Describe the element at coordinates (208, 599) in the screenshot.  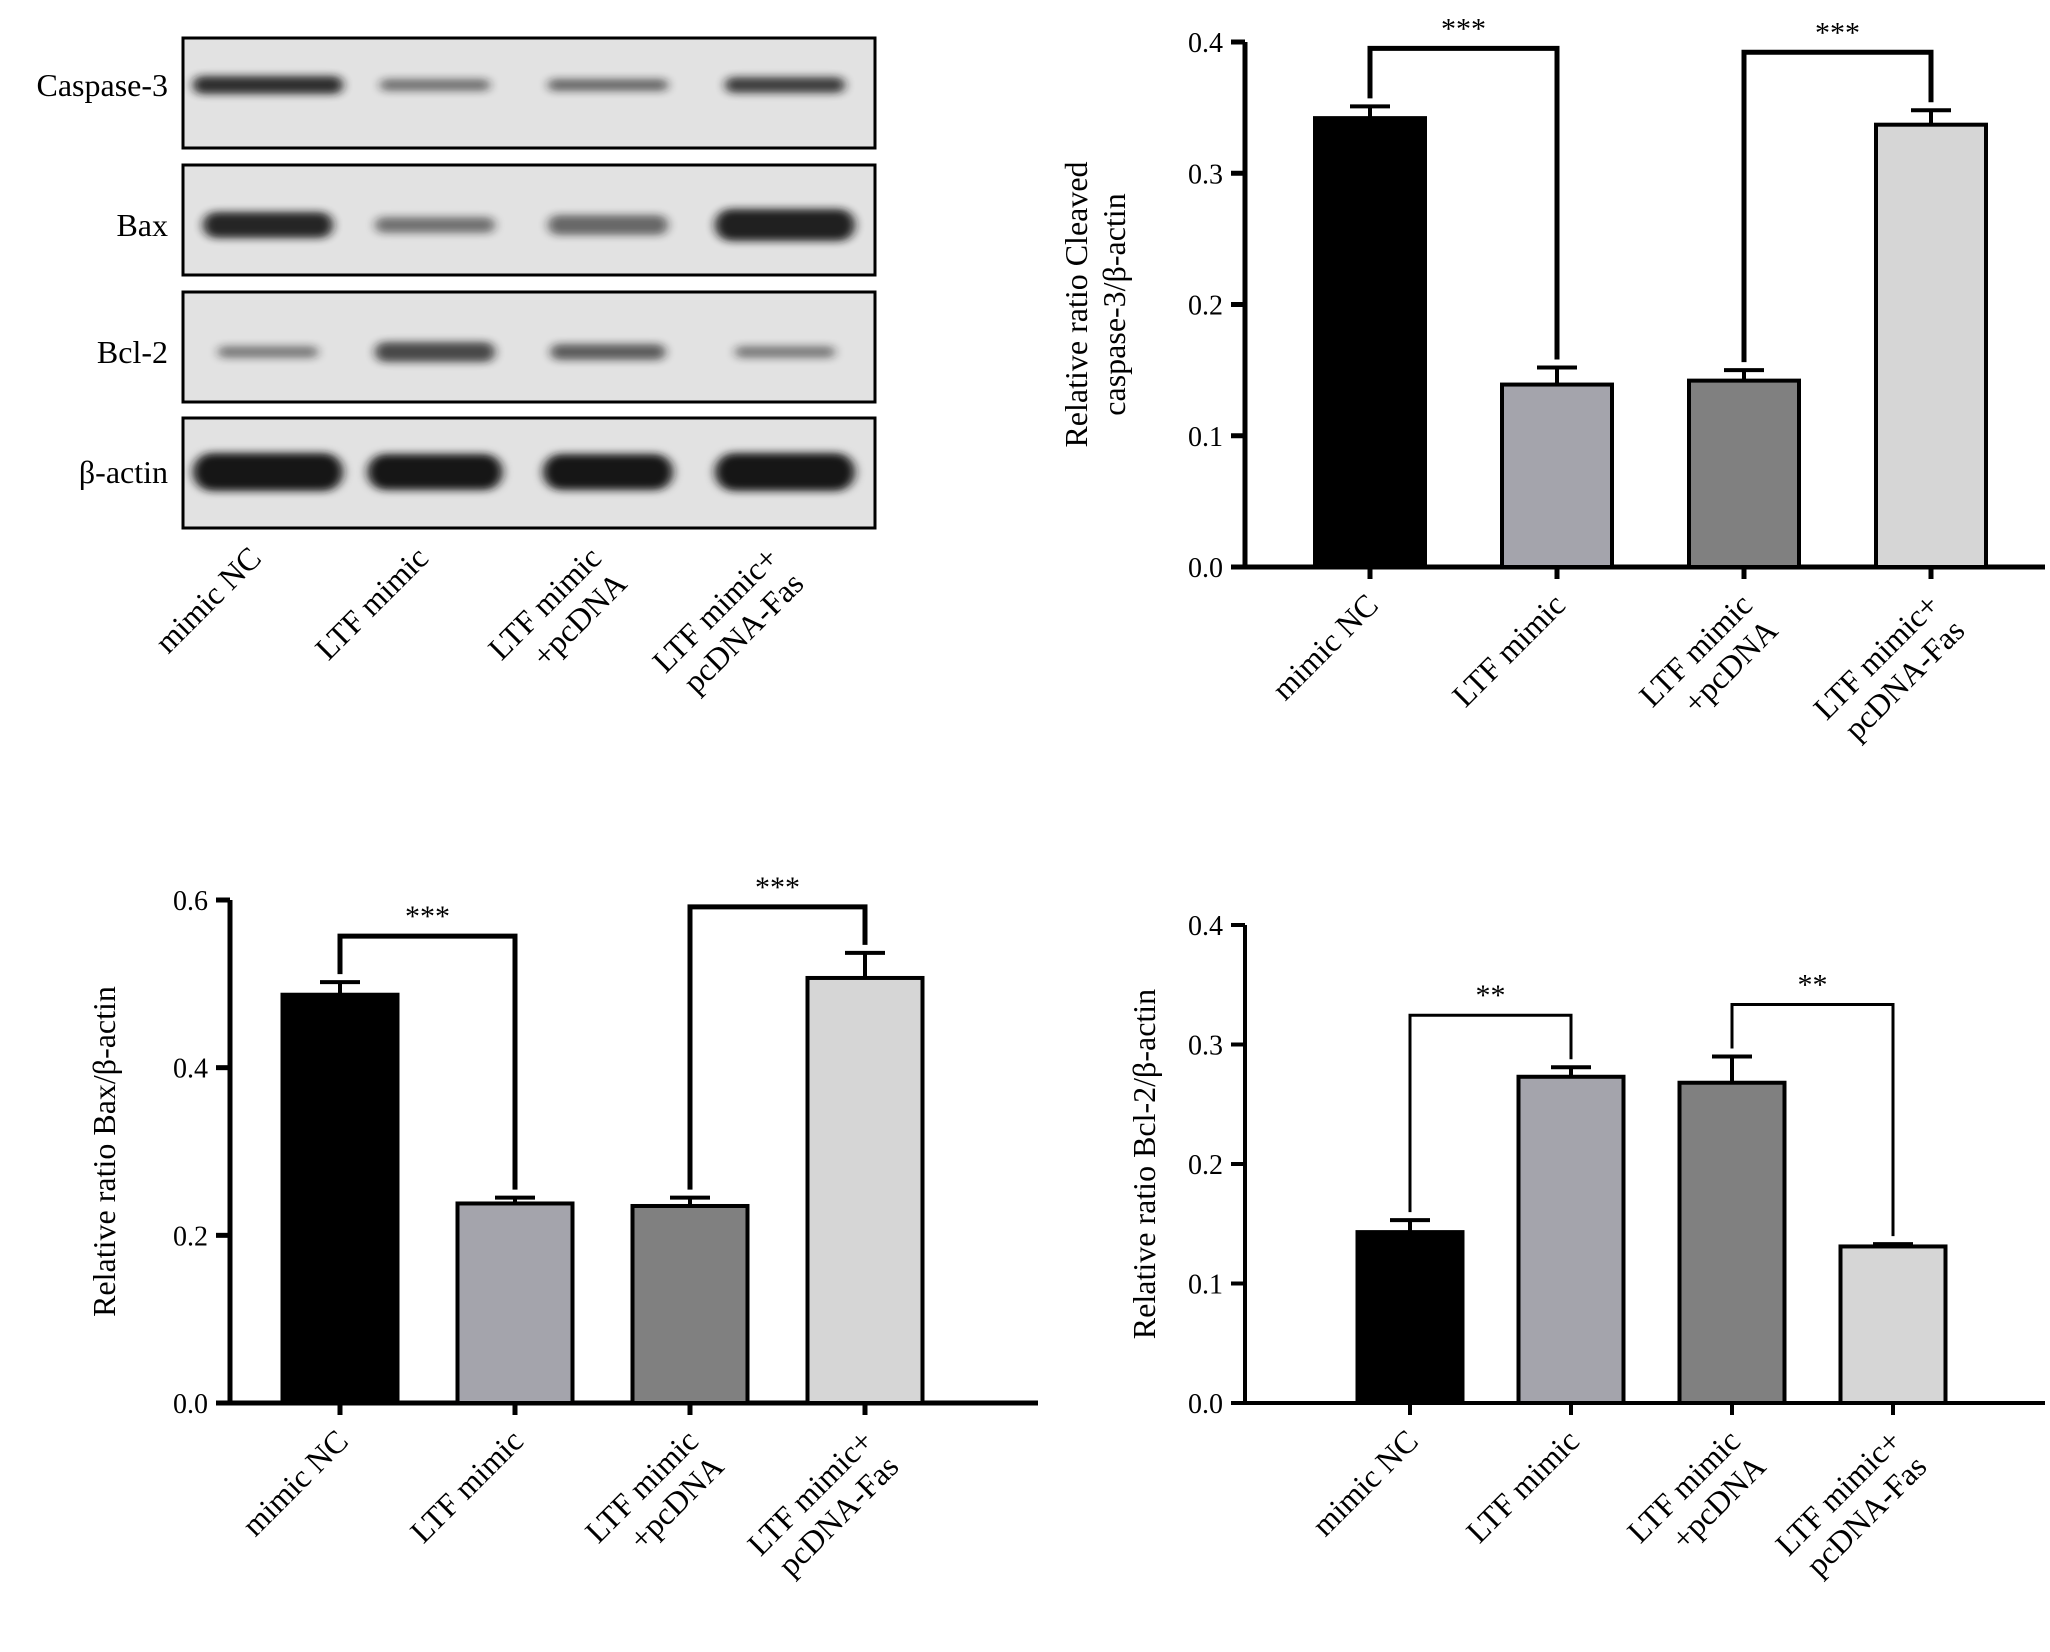
I see `blot-lane-label: mimic NC` at that location.